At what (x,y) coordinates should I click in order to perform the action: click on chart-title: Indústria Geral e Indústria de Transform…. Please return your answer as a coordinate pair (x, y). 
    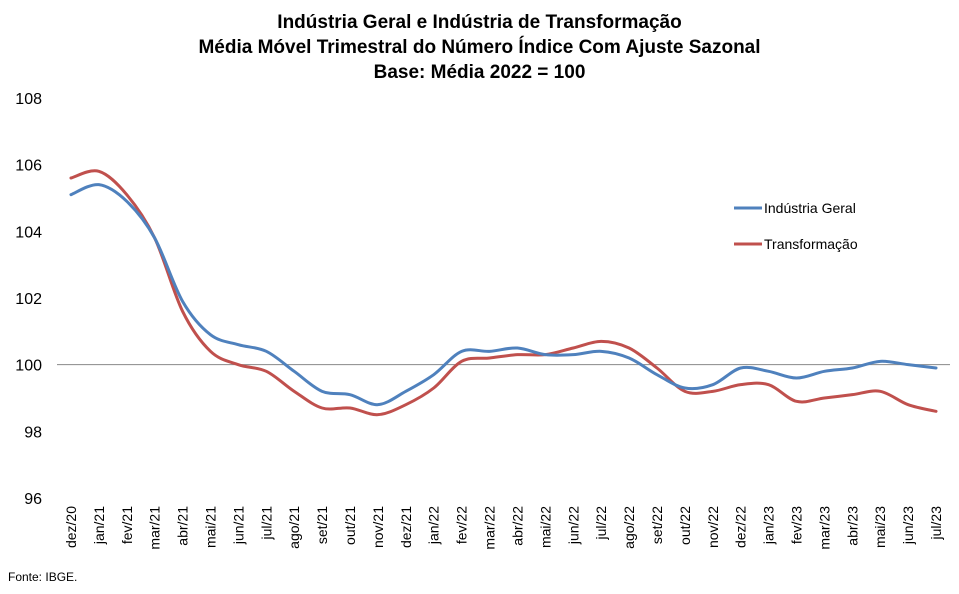
    Looking at the image, I should click on (479, 47).